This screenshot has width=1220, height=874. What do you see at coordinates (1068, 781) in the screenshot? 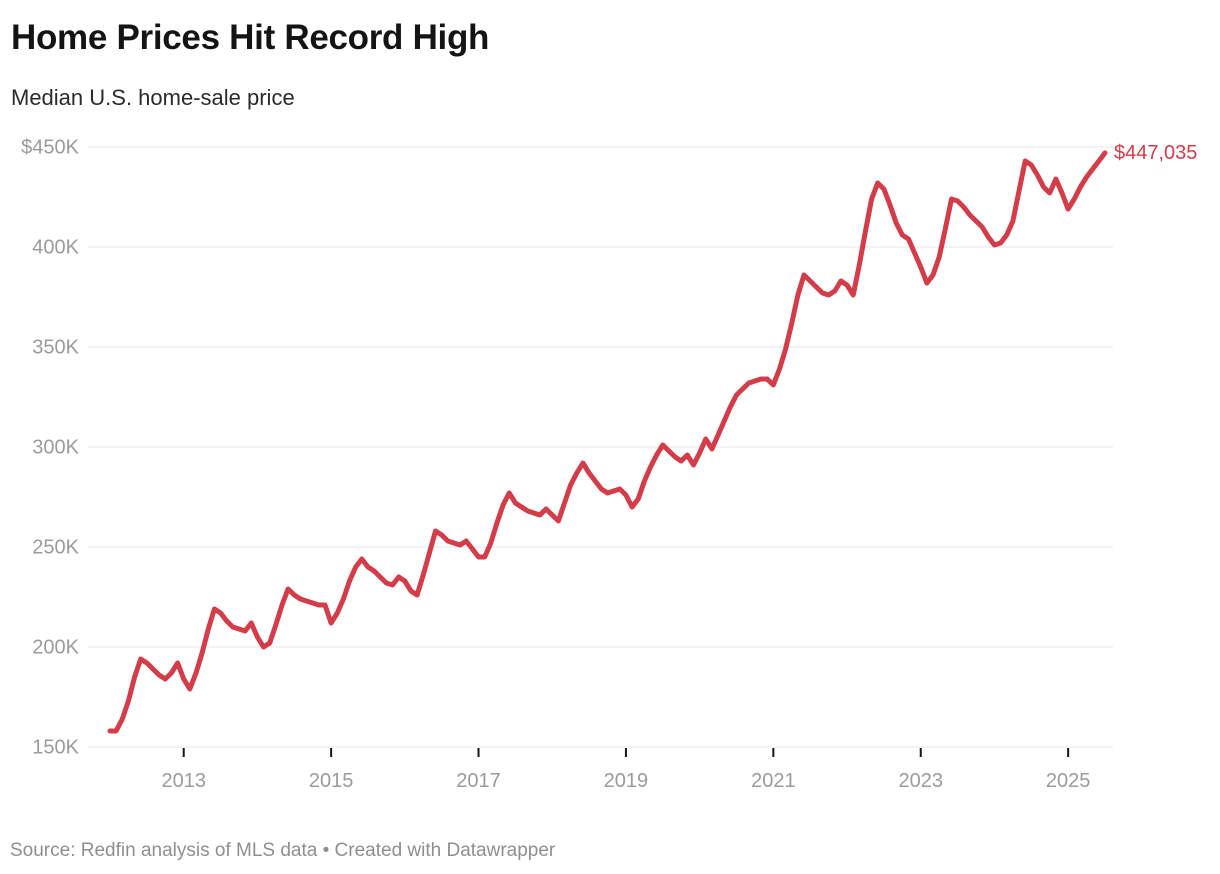
I see `x-axis-label: 2025` at bounding box center [1068, 781].